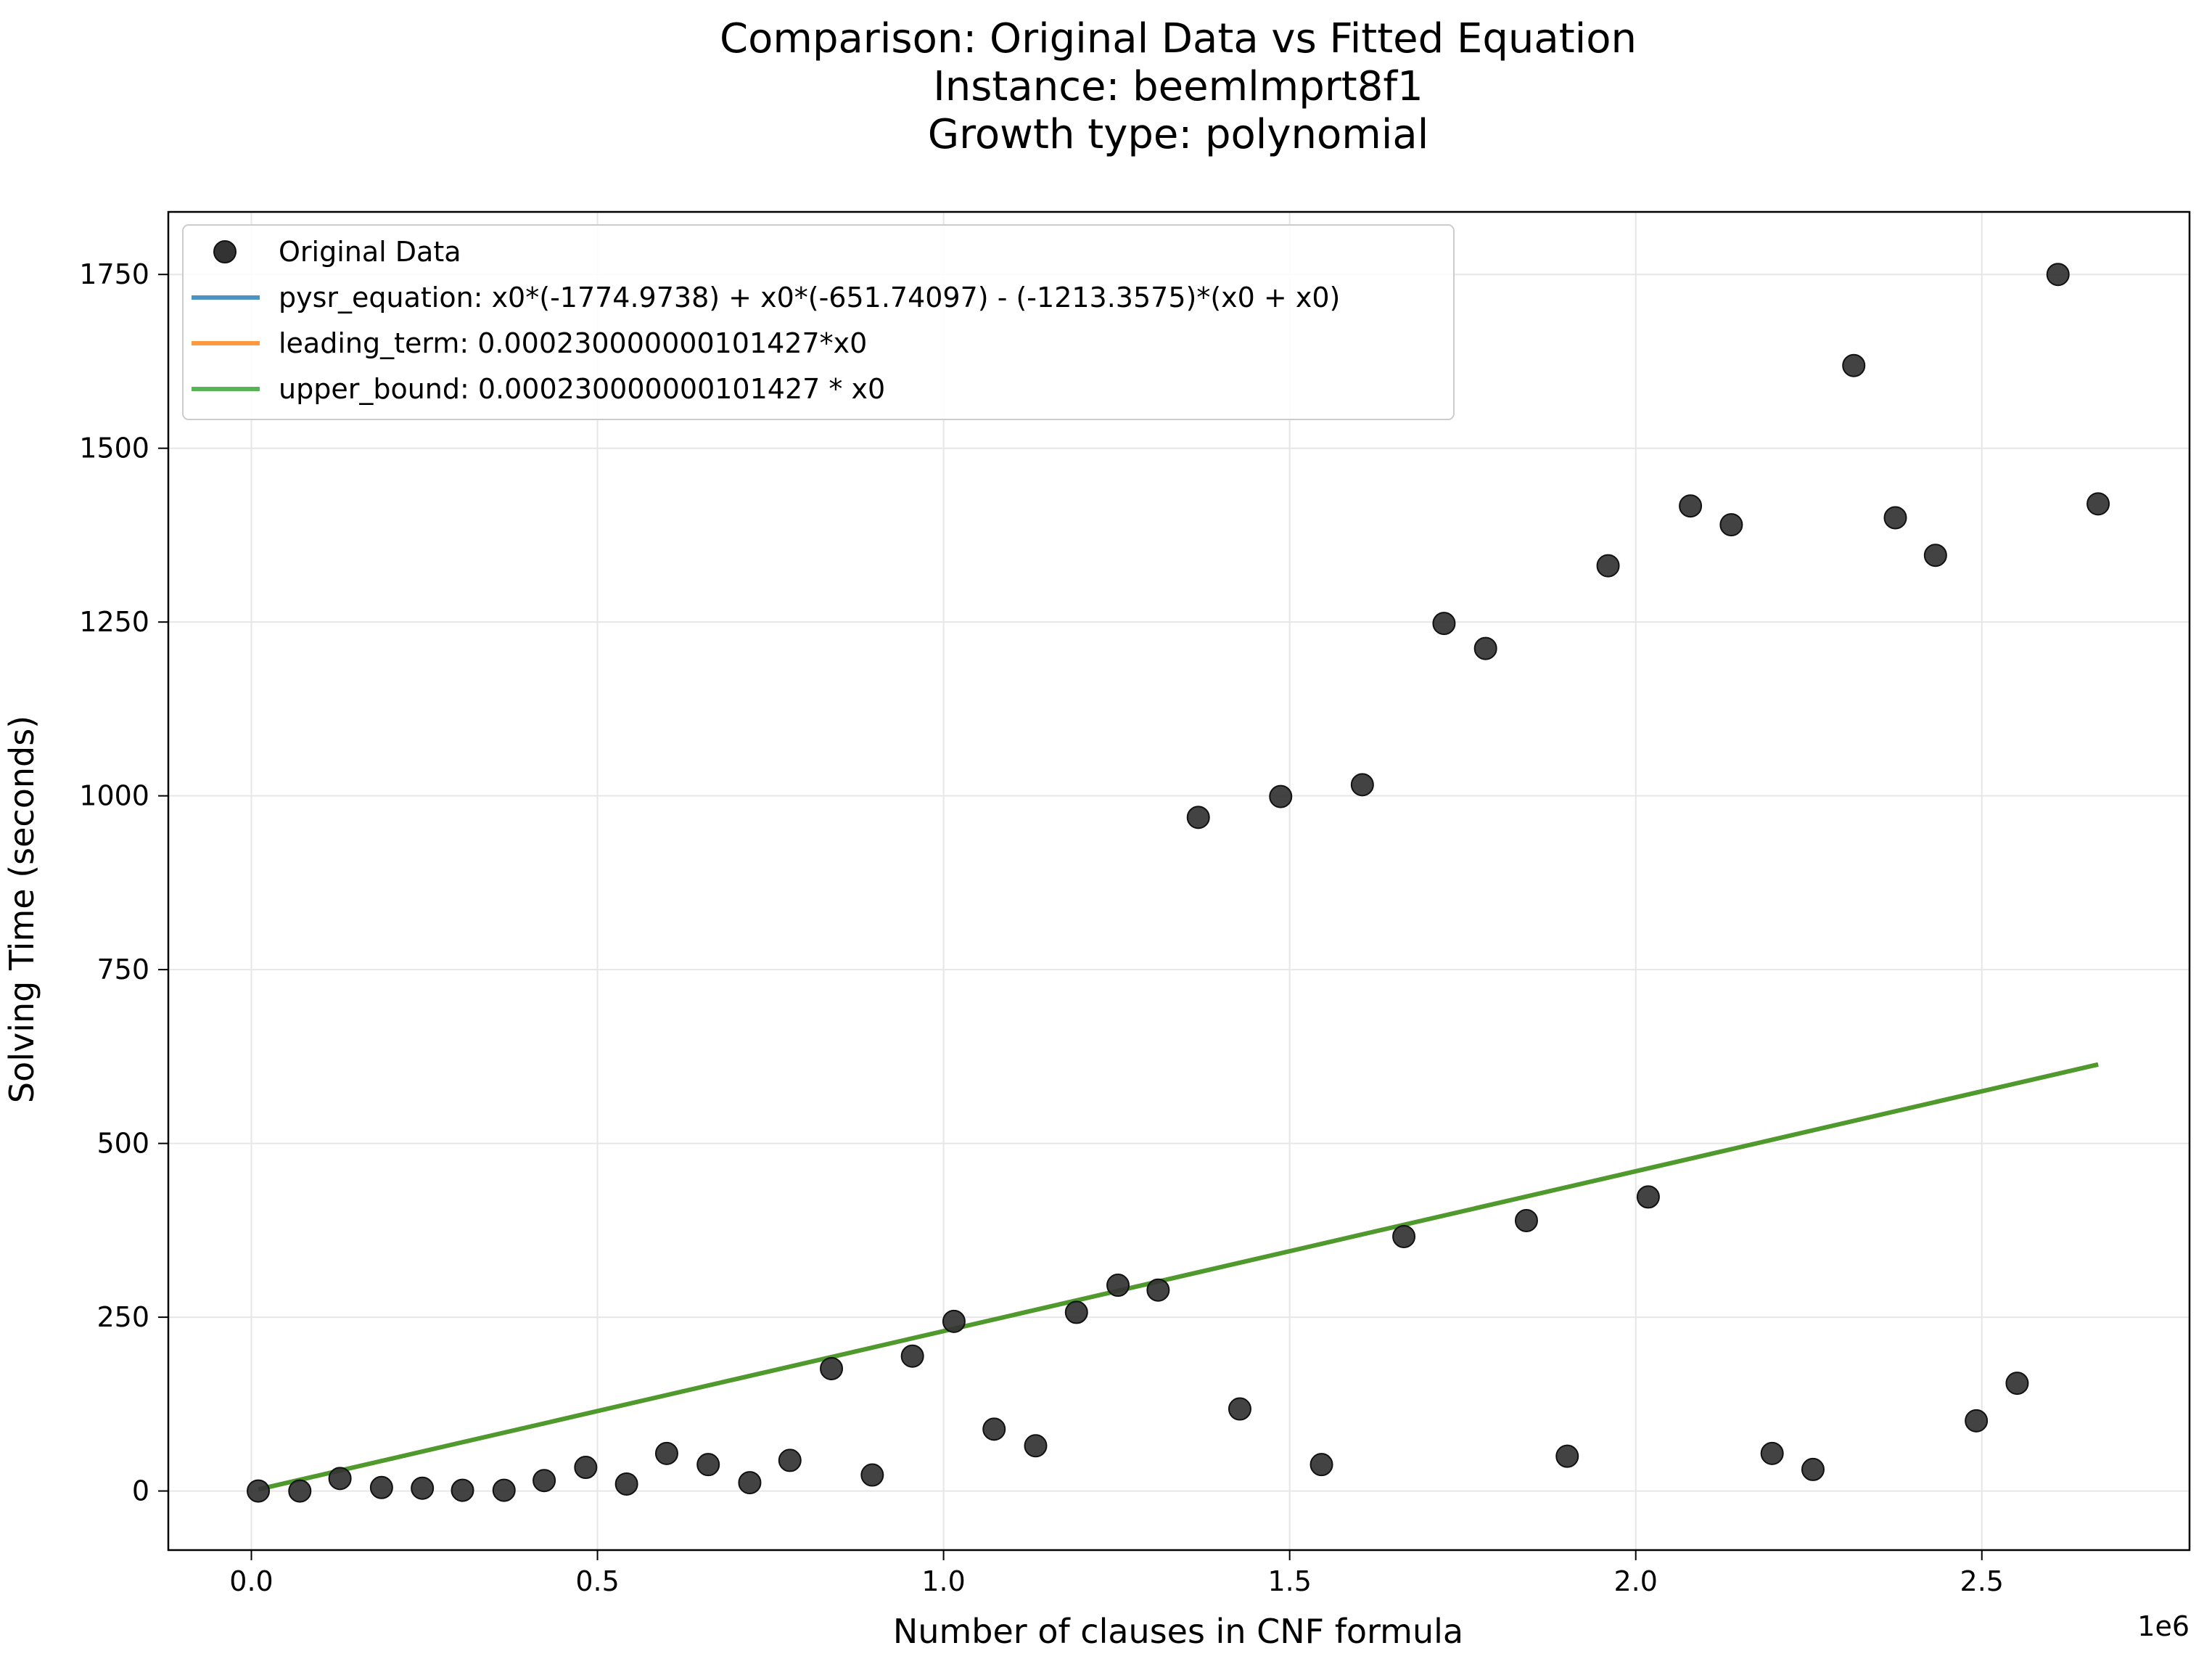  Describe the element at coordinates (123, 1144) in the screenshot. I see `y-tick-label: 500` at that location.